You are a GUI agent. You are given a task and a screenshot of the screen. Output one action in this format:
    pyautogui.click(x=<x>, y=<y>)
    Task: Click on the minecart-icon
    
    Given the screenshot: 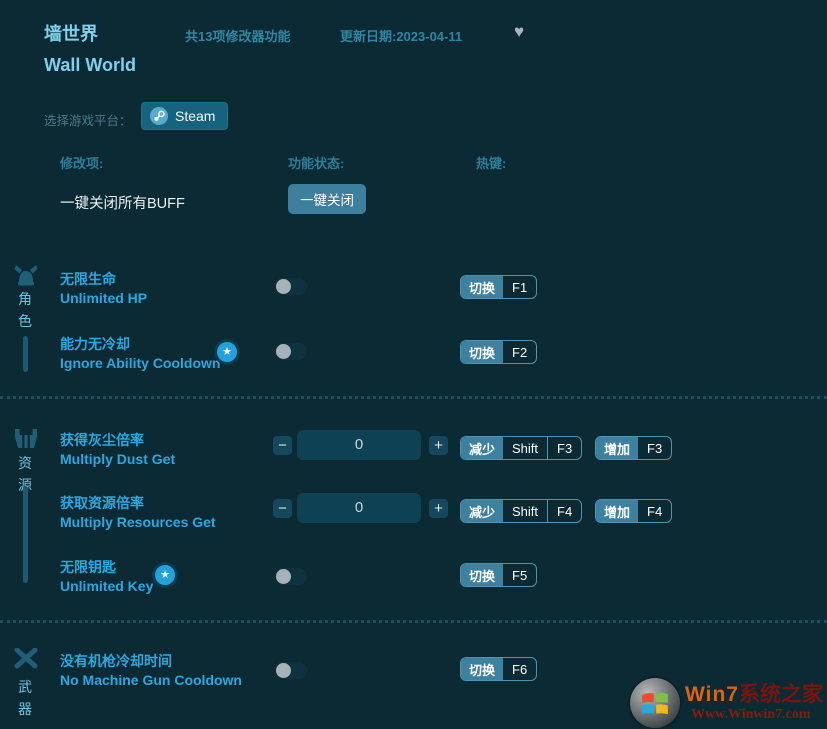 What is the action you would take?
    pyautogui.click(x=26, y=438)
    